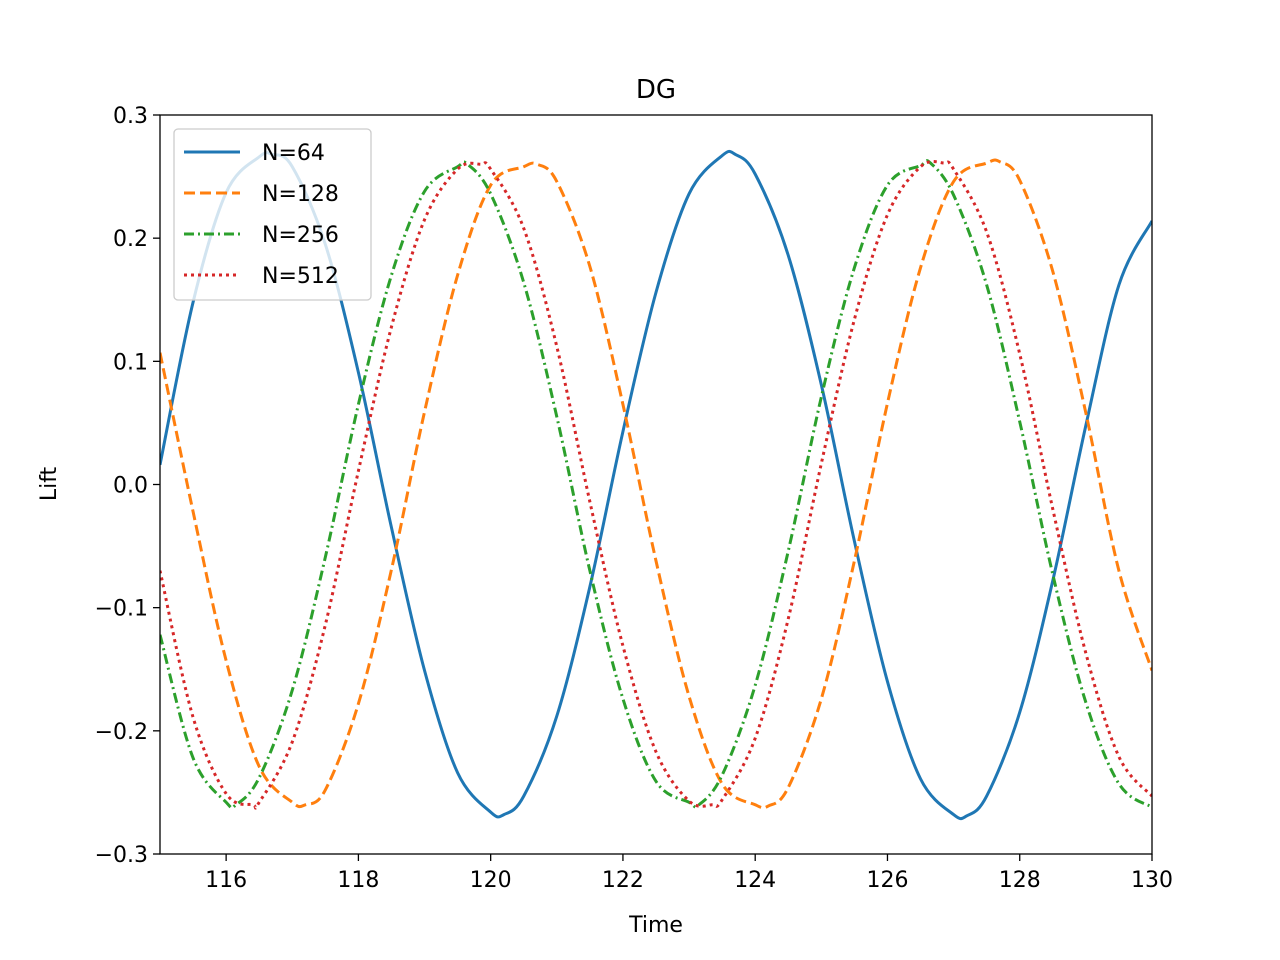 This screenshot has width=1280, height=960. Describe the element at coordinates (689, 873) in the screenshot. I see `x-axis: 116 118 120 122 124 126 128 130` at that location.